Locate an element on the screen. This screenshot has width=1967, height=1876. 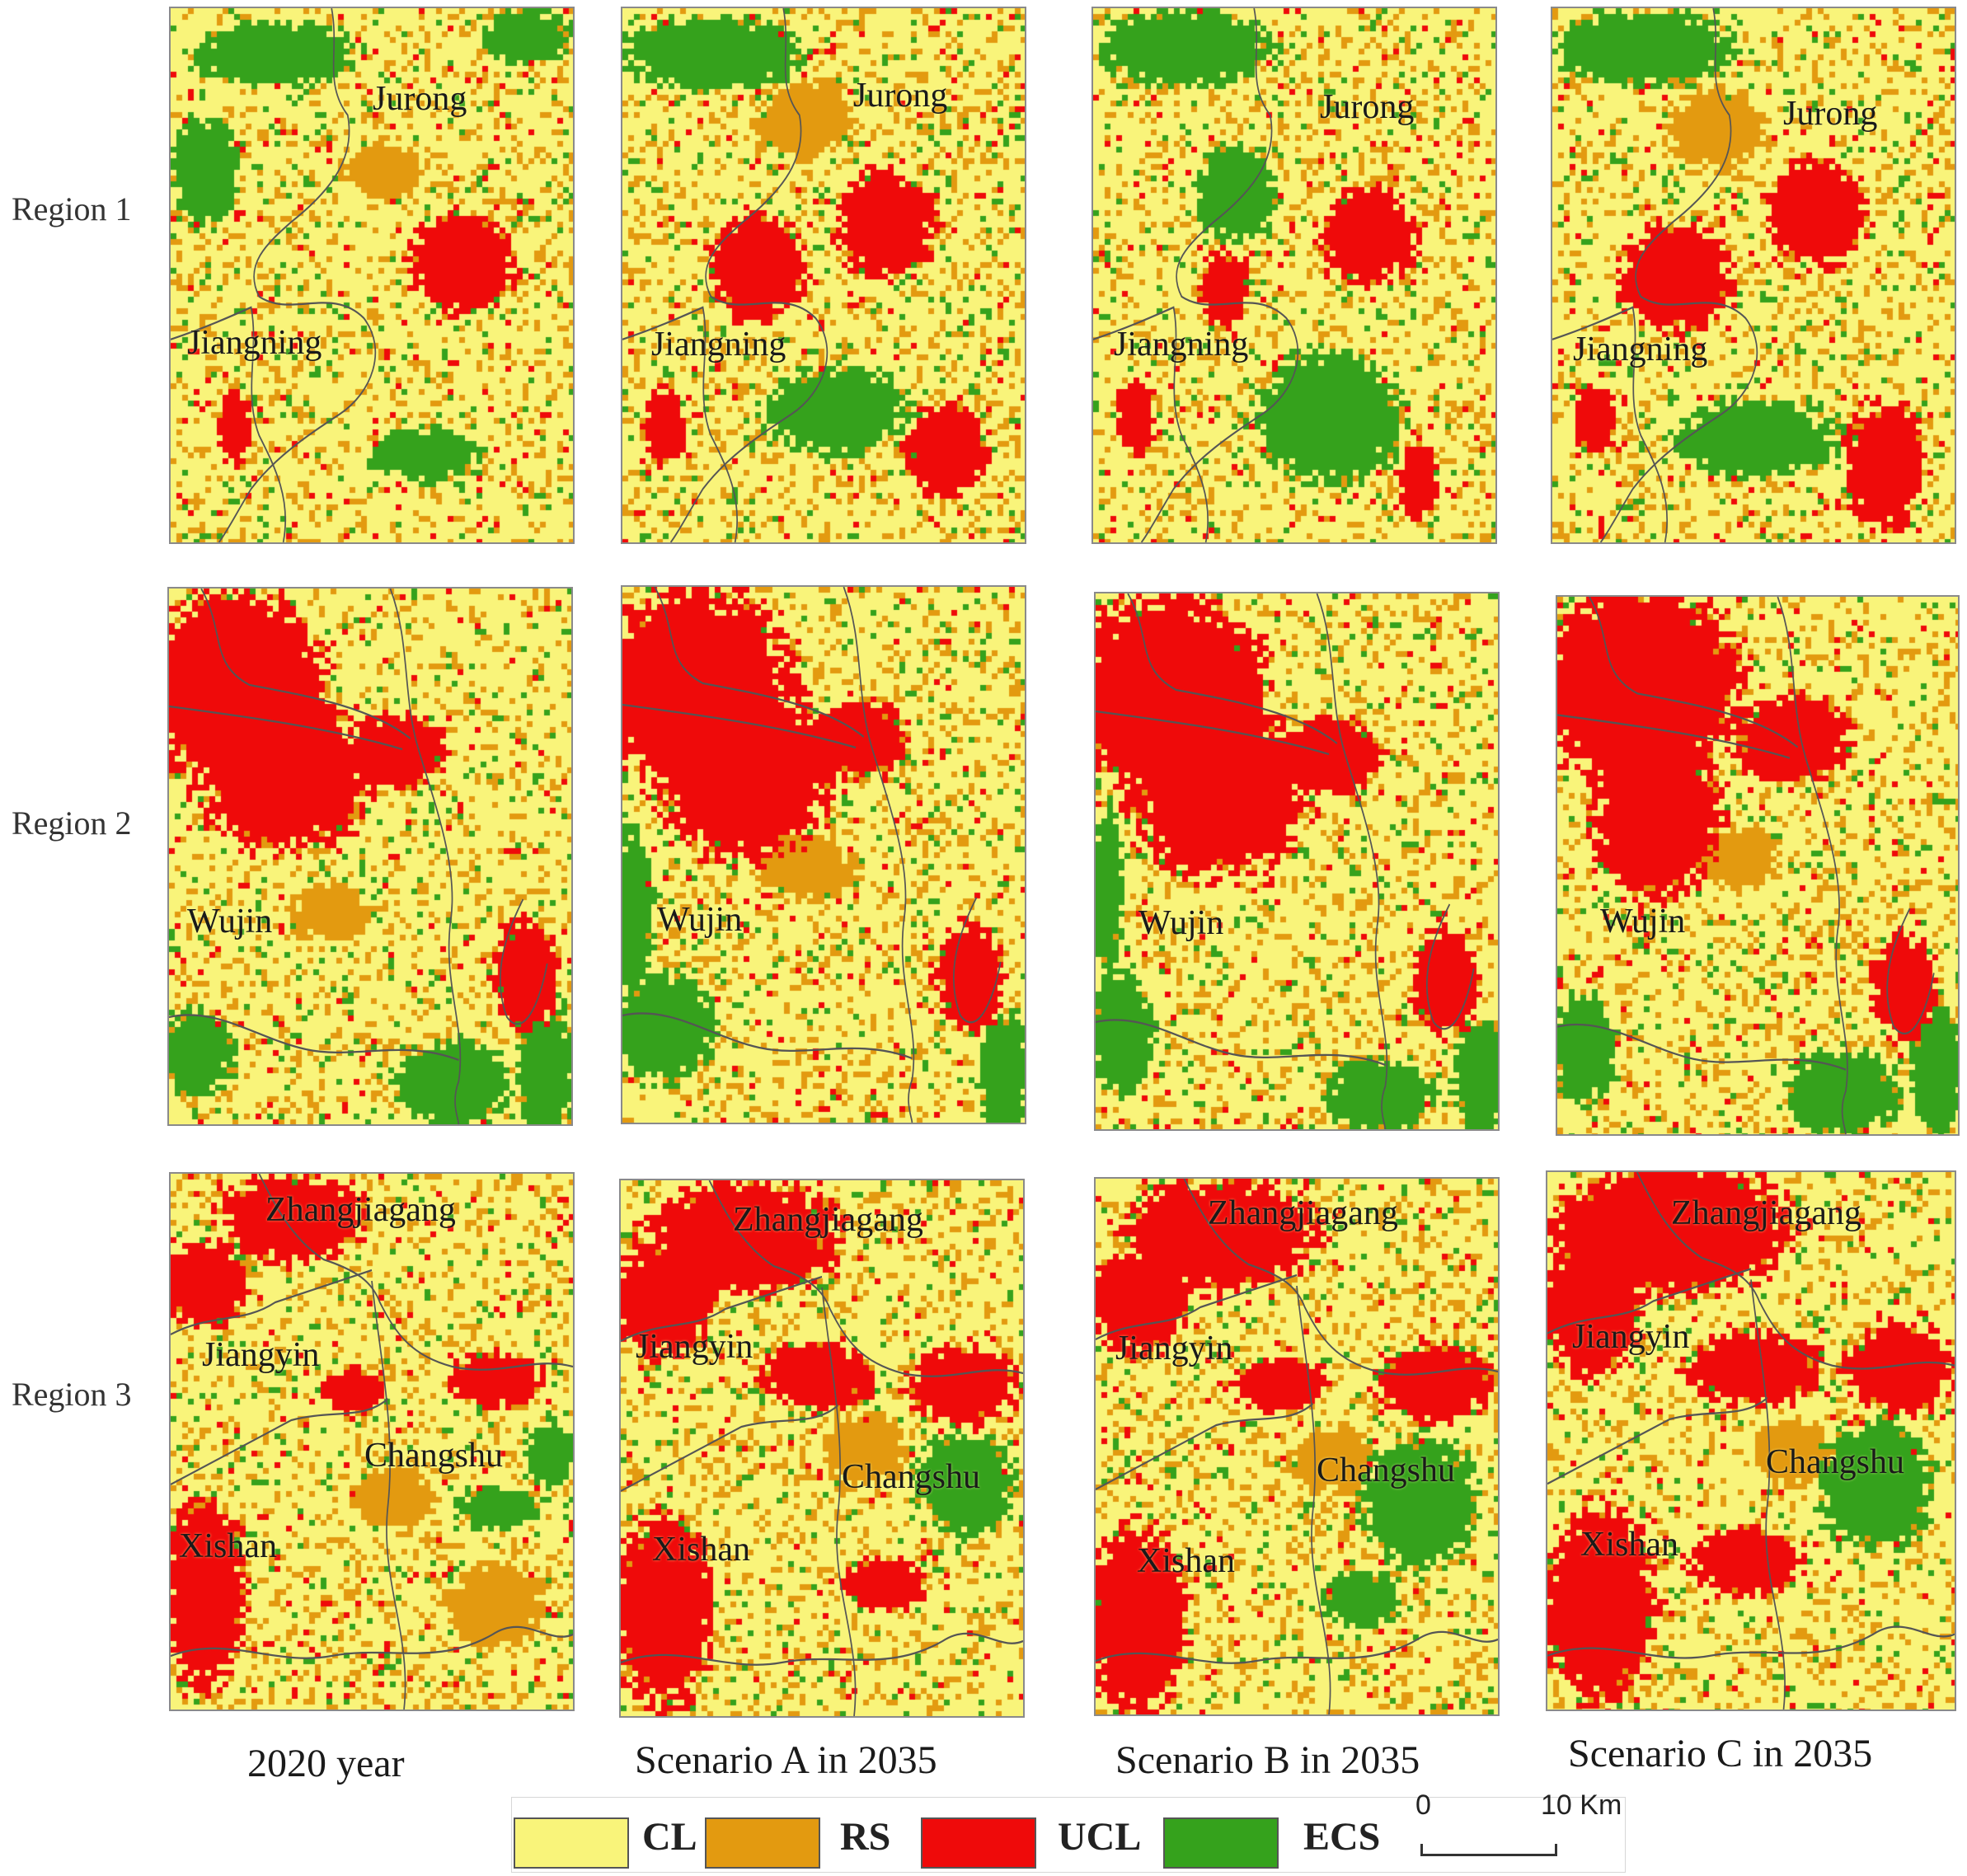
legend-label-rs: RS is located at coordinates (865, 1837).